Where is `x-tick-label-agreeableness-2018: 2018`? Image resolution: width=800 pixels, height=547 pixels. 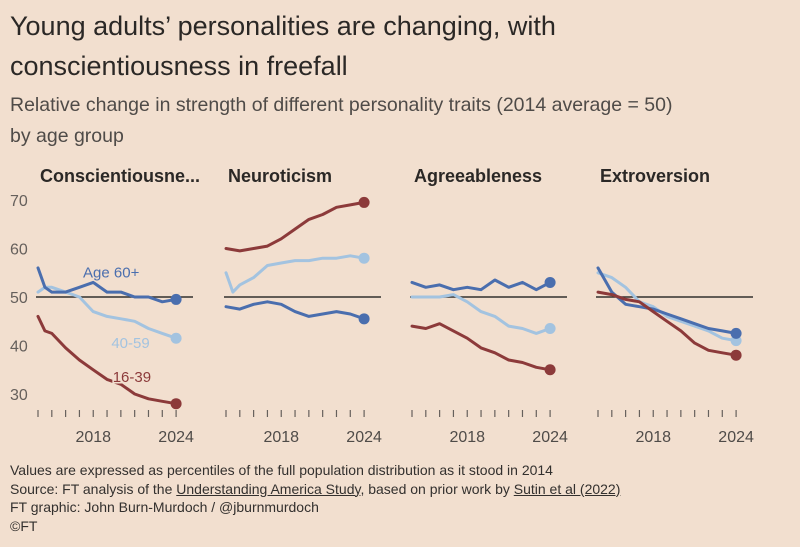
x-tick-label-agreeableness-2018: 2018 is located at coordinates (467, 437).